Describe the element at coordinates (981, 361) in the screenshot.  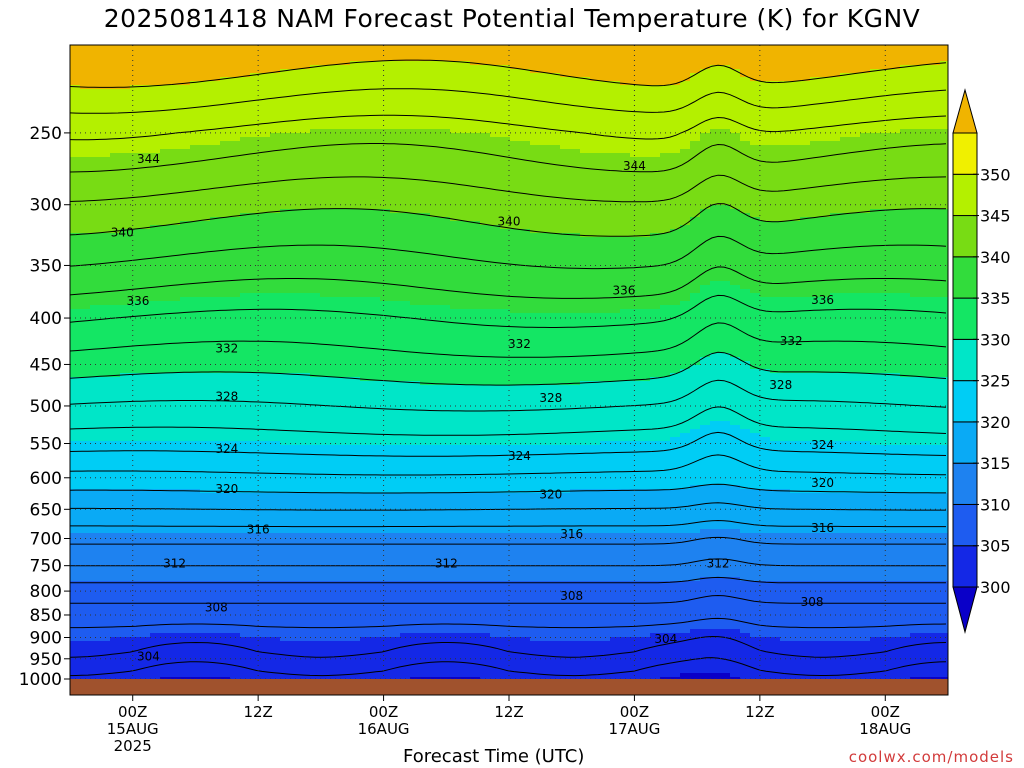
I see `colorbar: 300 305 310 315 320 325 330 335 340 345 350` at that location.